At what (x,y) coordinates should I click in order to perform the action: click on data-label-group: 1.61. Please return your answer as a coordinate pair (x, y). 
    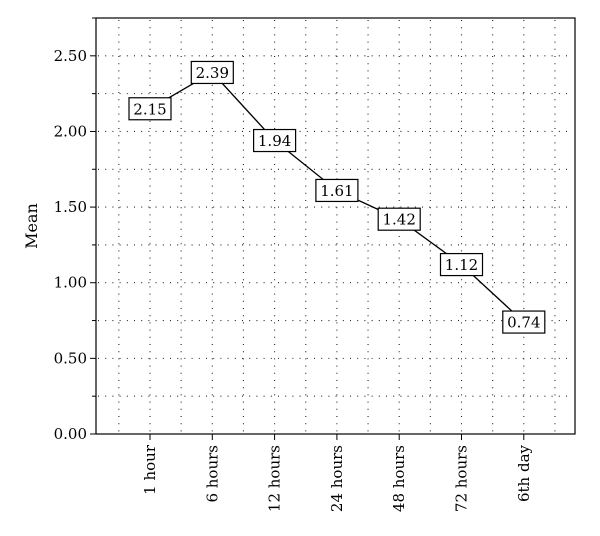
    Looking at the image, I should click on (337, 190).